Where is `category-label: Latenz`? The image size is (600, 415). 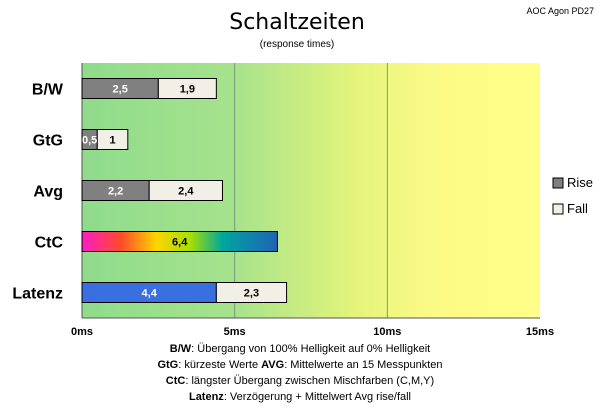
category-label: Latenz is located at coordinates (37, 294).